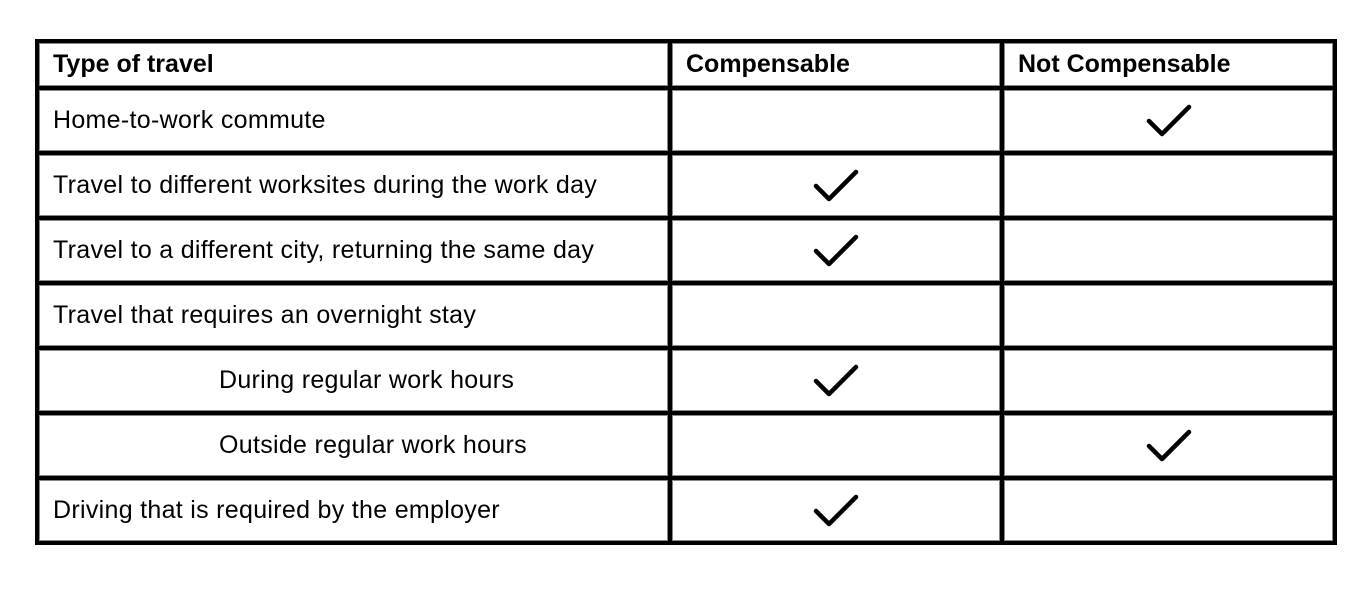  Describe the element at coordinates (353, 315) in the screenshot. I see `travel-type-cell: Travel that requires an overnight stay` at that location.